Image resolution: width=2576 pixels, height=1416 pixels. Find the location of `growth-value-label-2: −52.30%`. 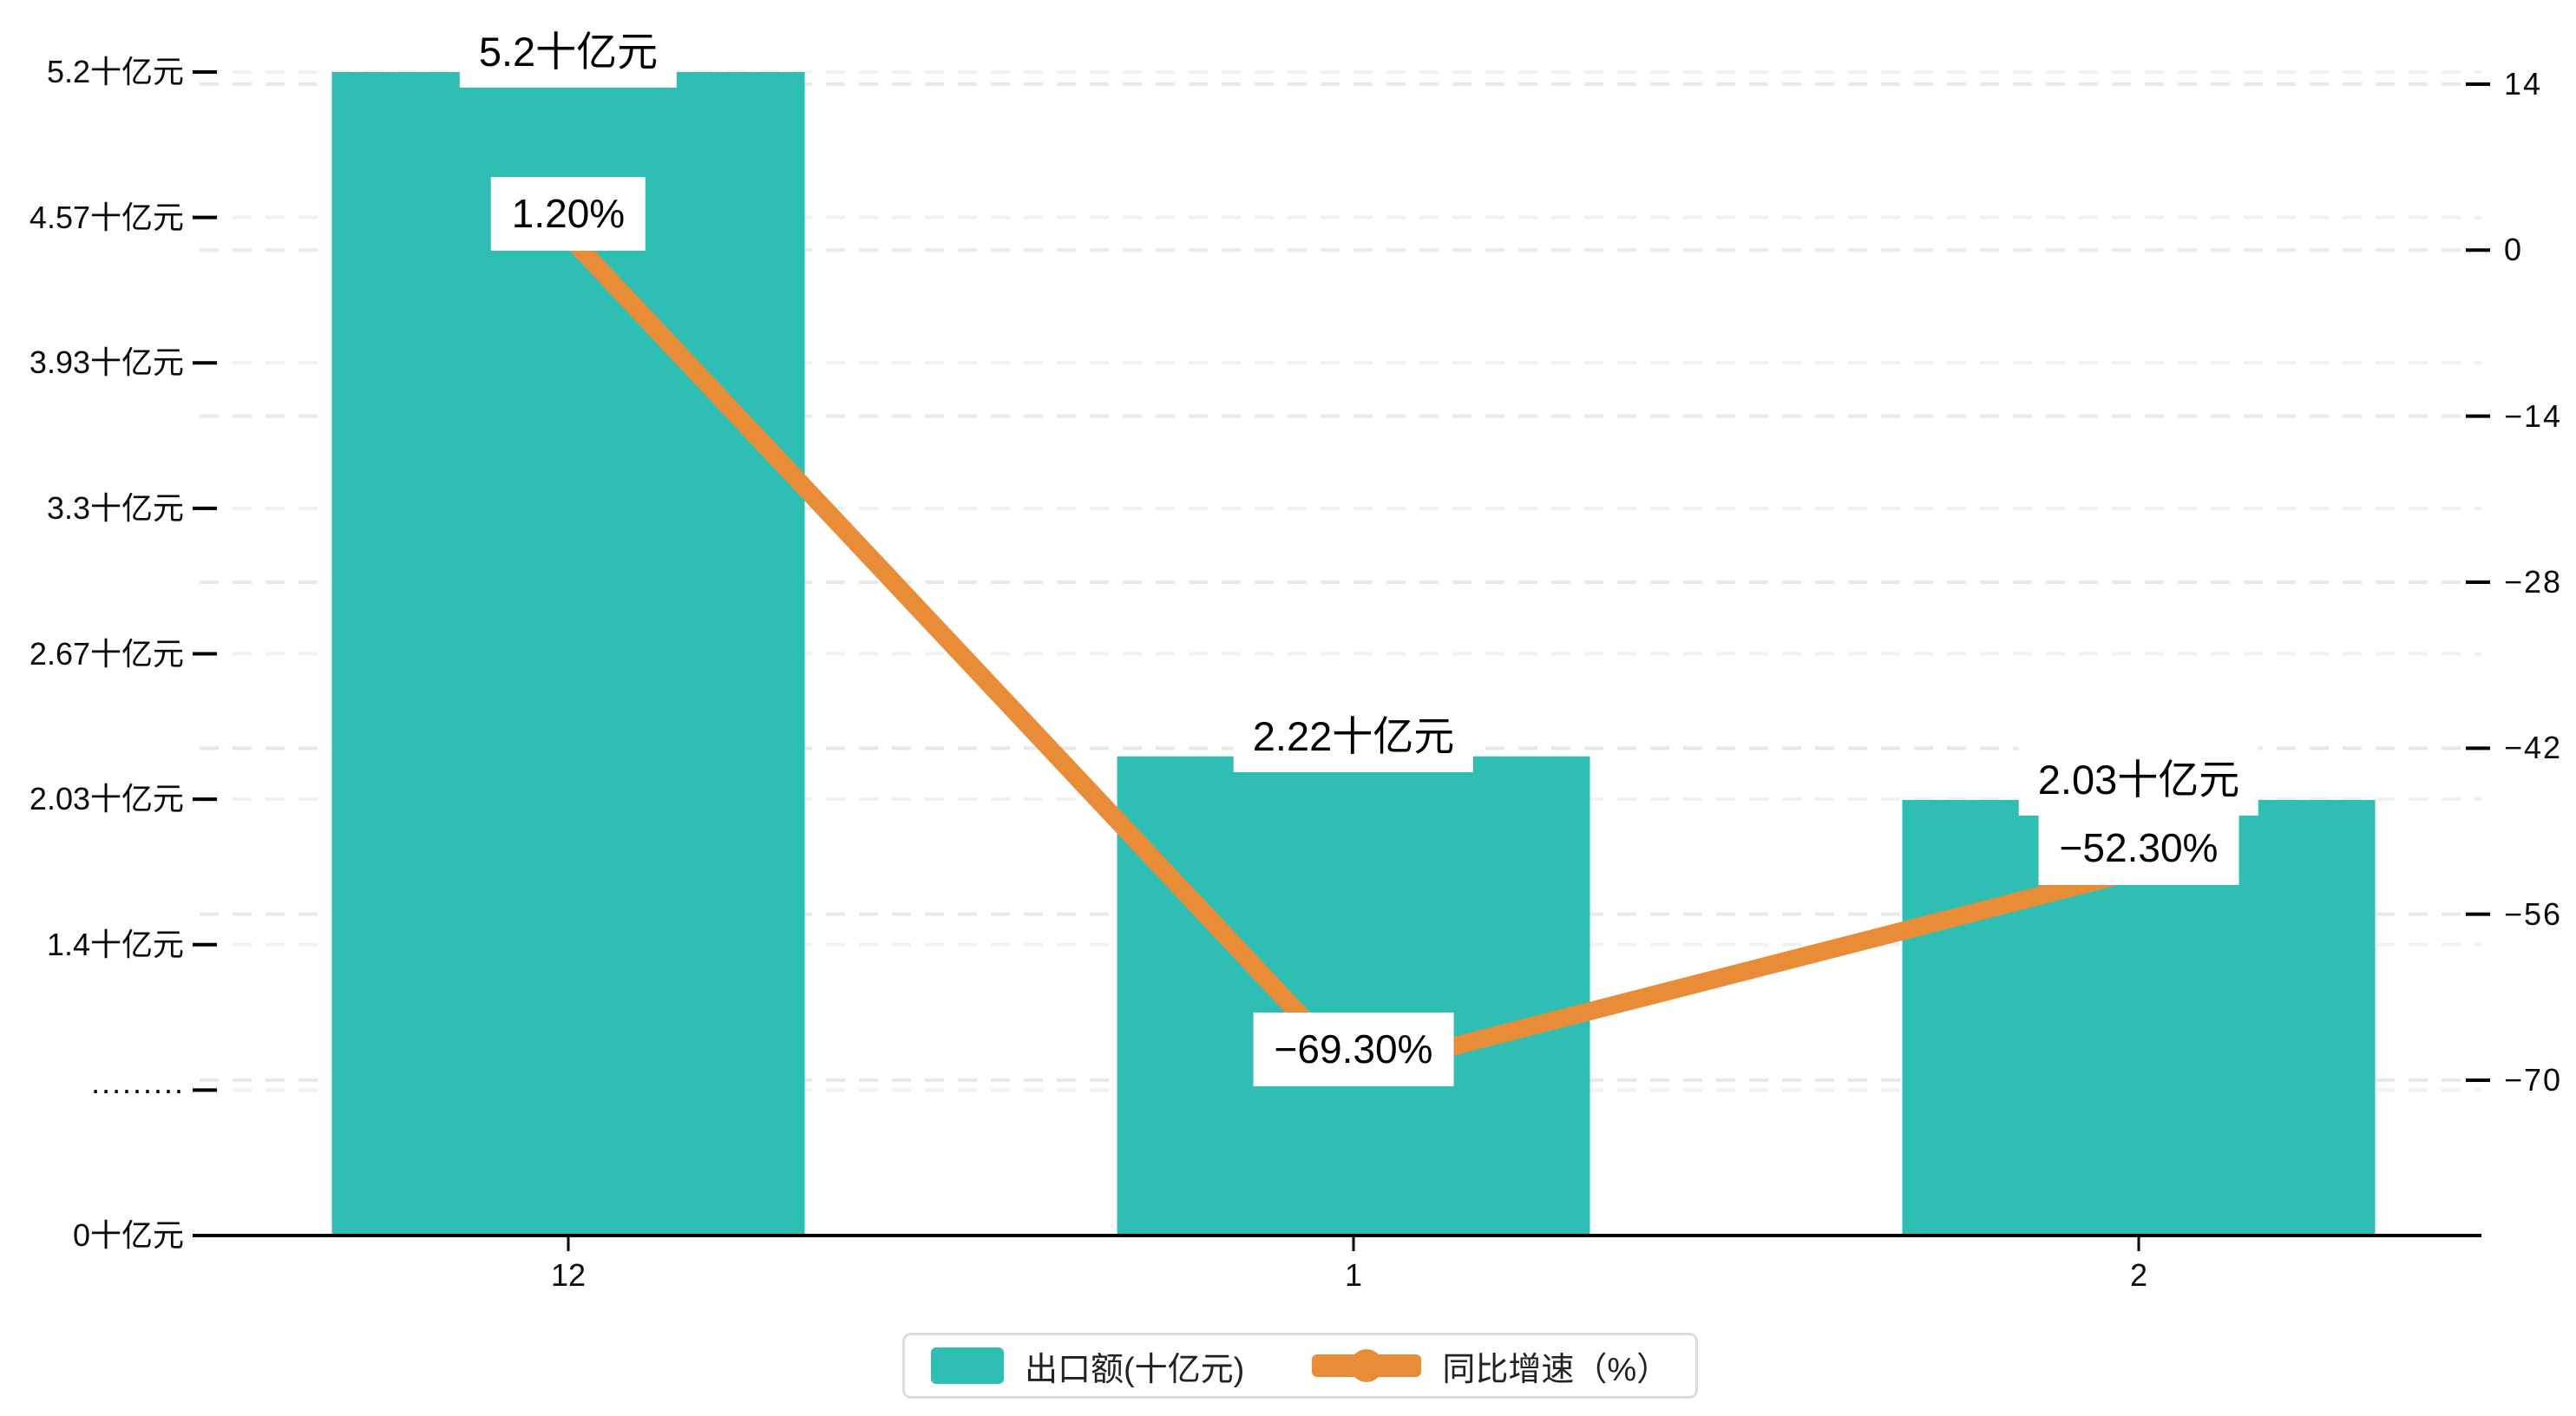

growth-value-label-2: −52.30% is located at coordinates (2138, 848).